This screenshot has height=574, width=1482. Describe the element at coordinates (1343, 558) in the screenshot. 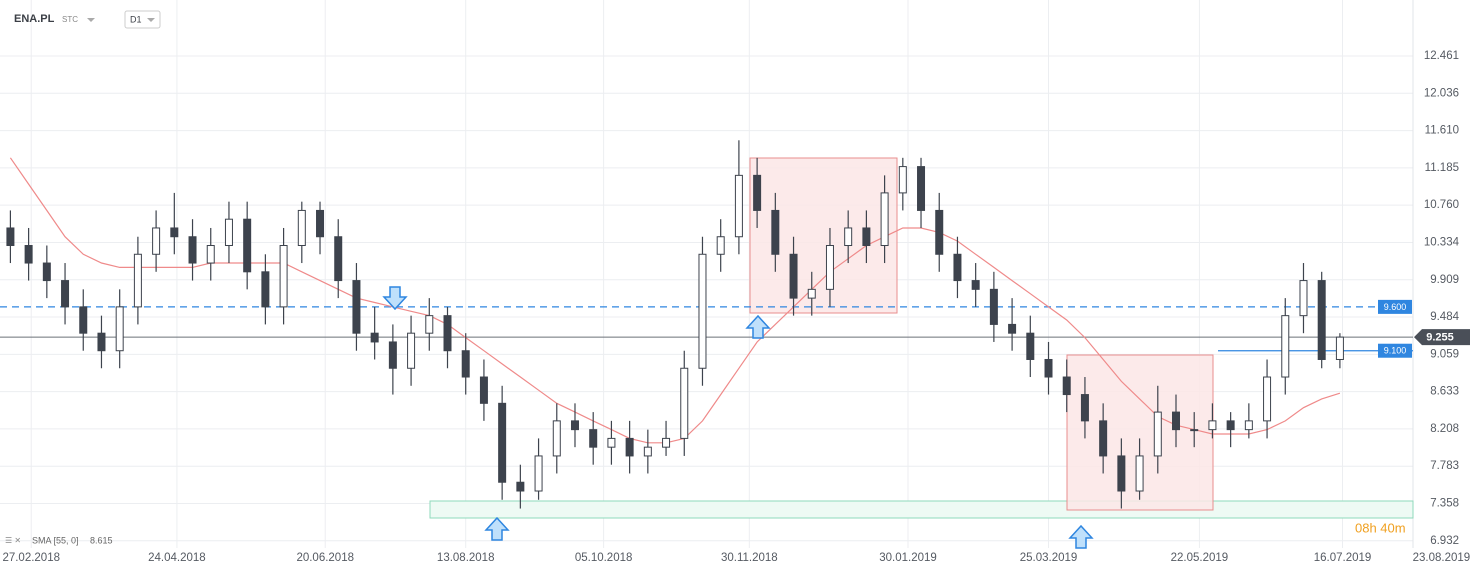

I see `x-tick-label: 16.07.2019` at that location.